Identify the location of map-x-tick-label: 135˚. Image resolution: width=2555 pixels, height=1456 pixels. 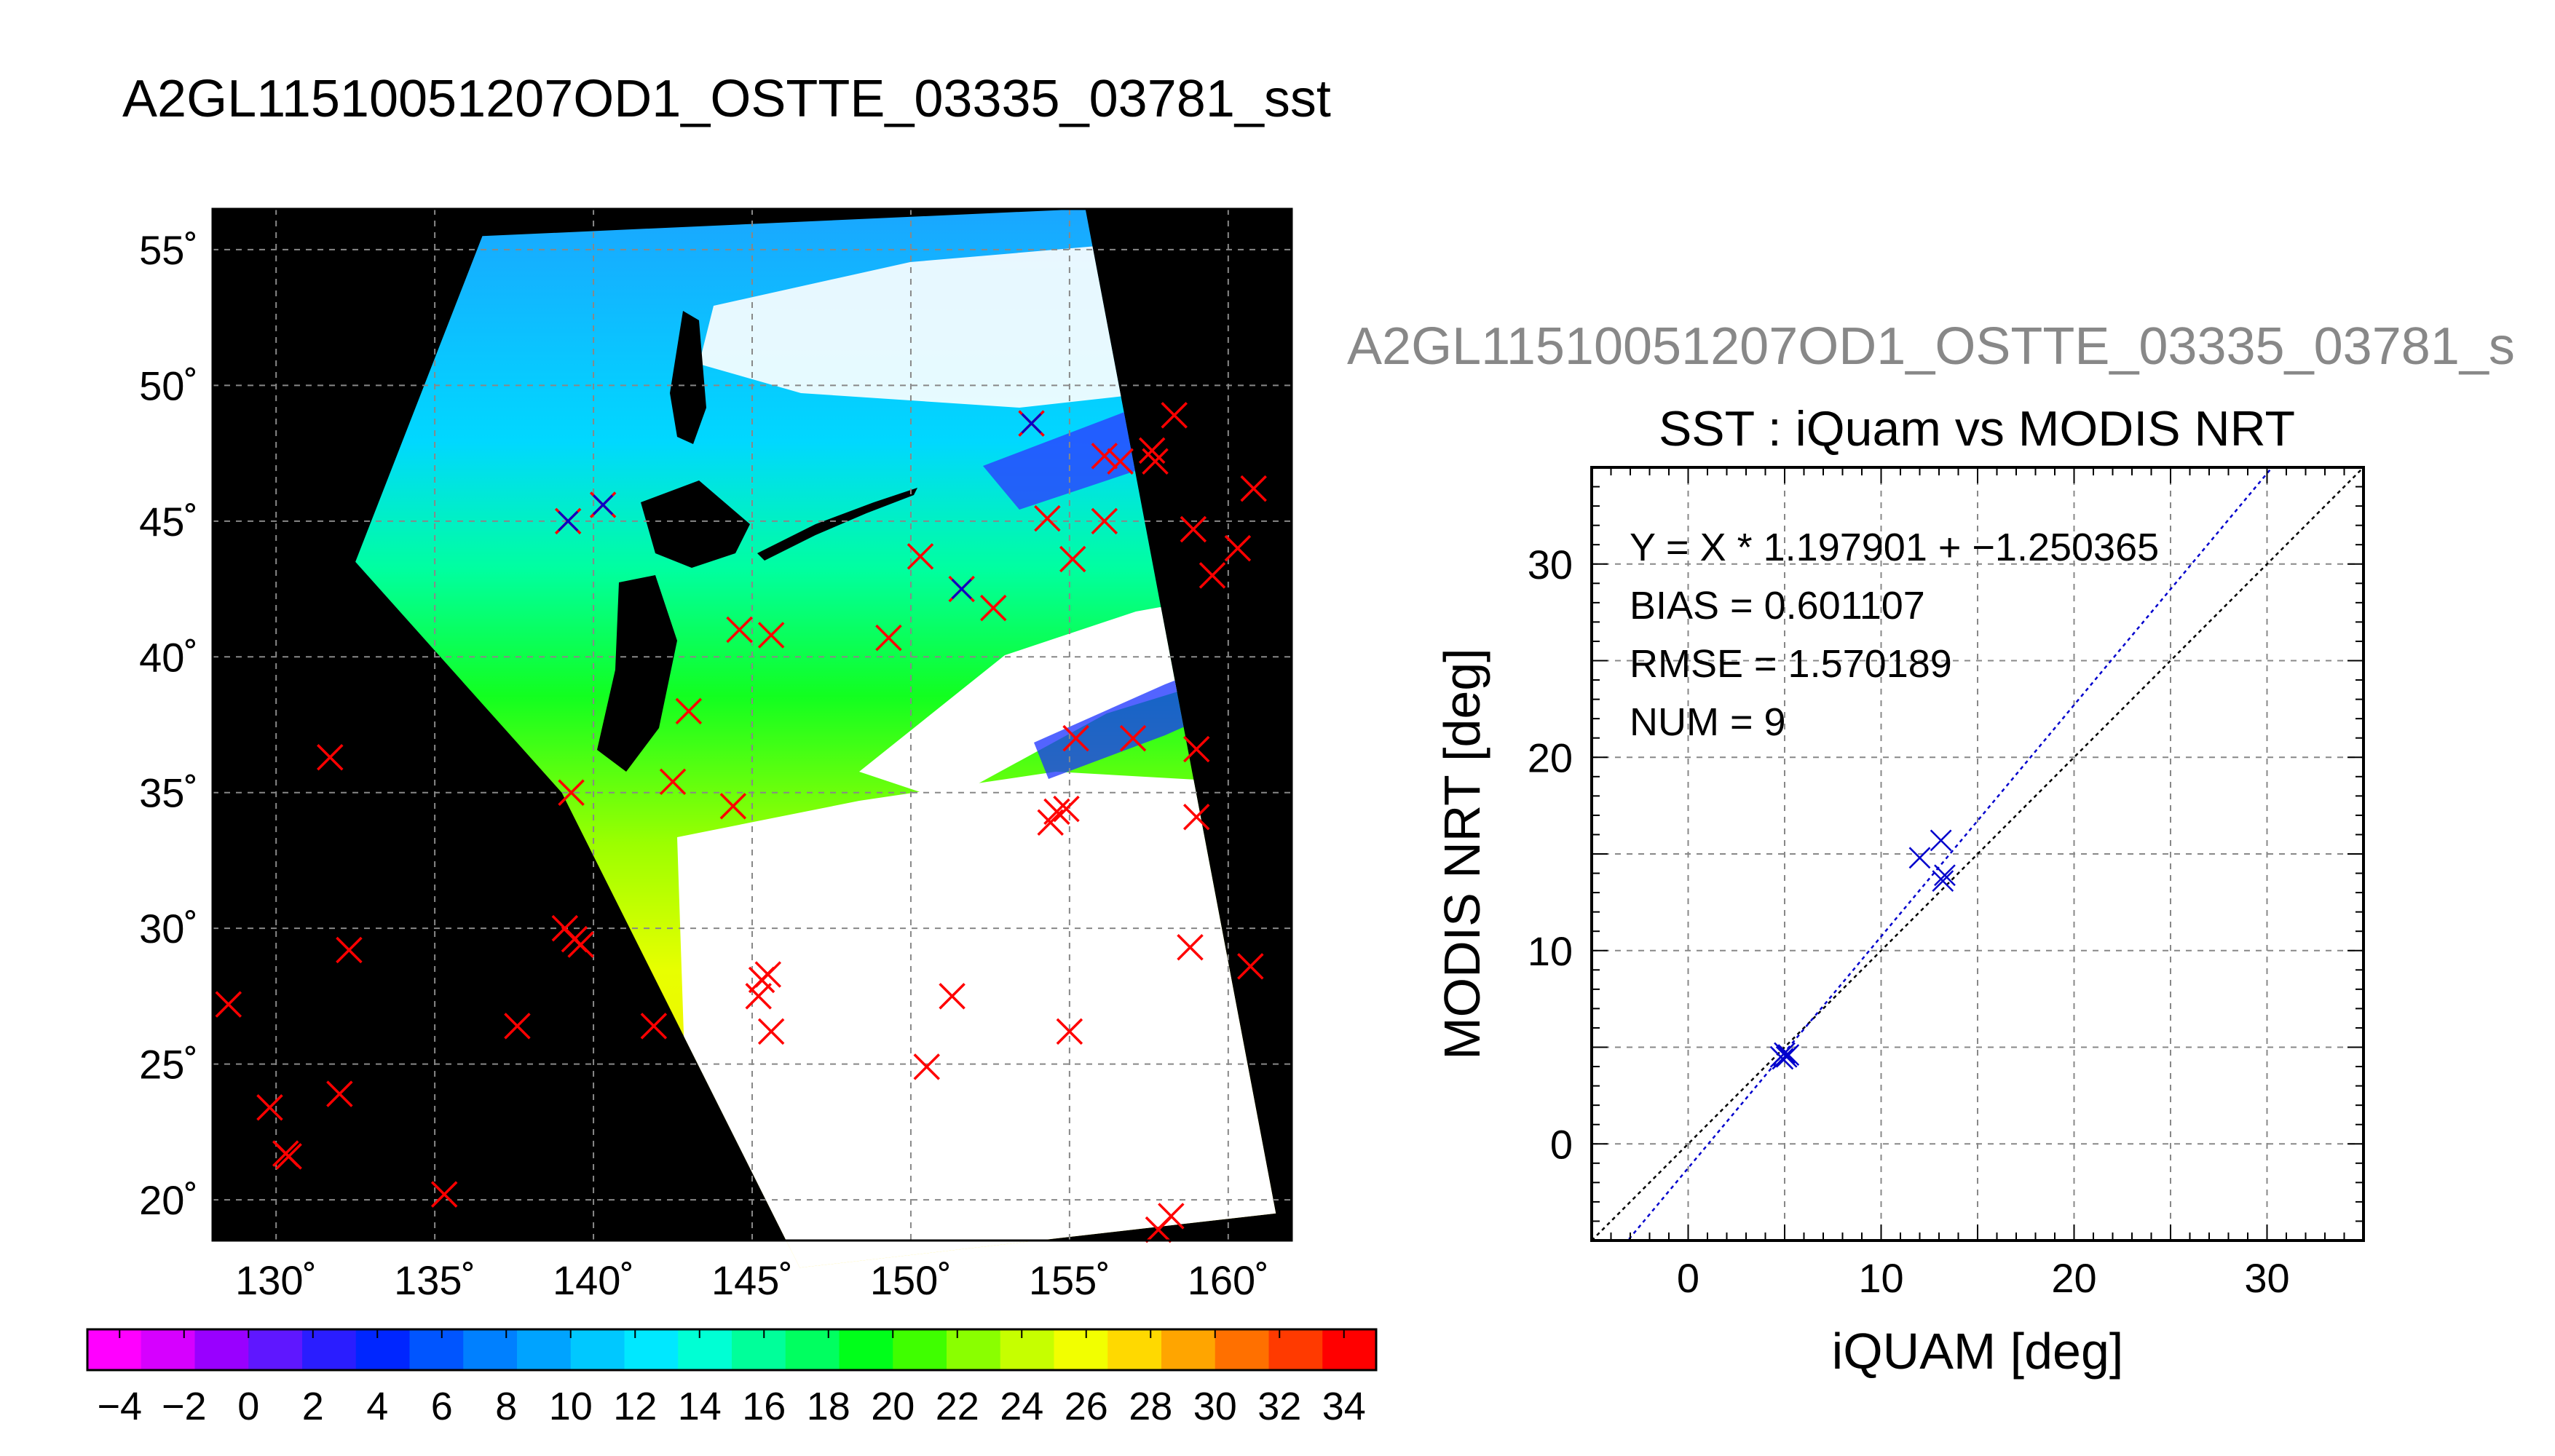
(434, 1280).